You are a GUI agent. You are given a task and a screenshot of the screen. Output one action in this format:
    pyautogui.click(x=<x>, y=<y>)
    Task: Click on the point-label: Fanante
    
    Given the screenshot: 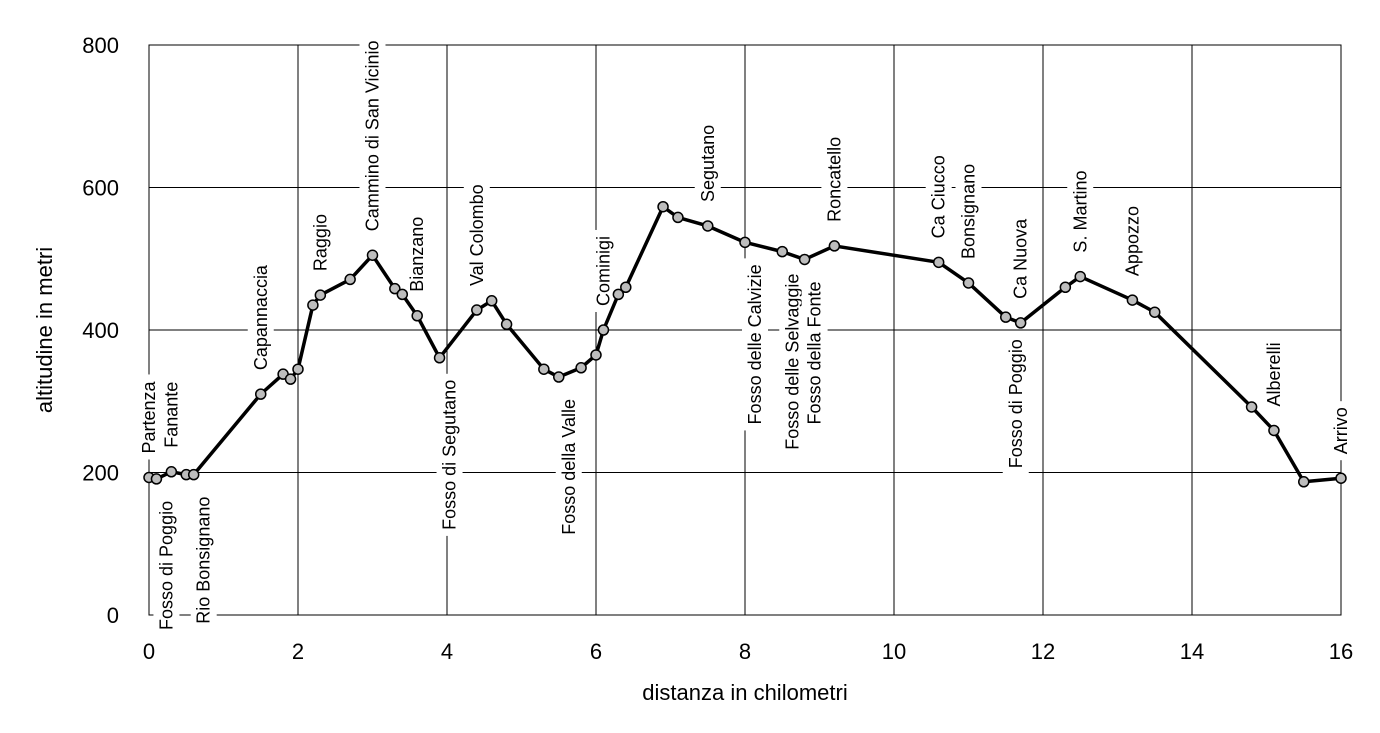 What is the action you would take?
    pyautogui.click(x=171, y=415)
    